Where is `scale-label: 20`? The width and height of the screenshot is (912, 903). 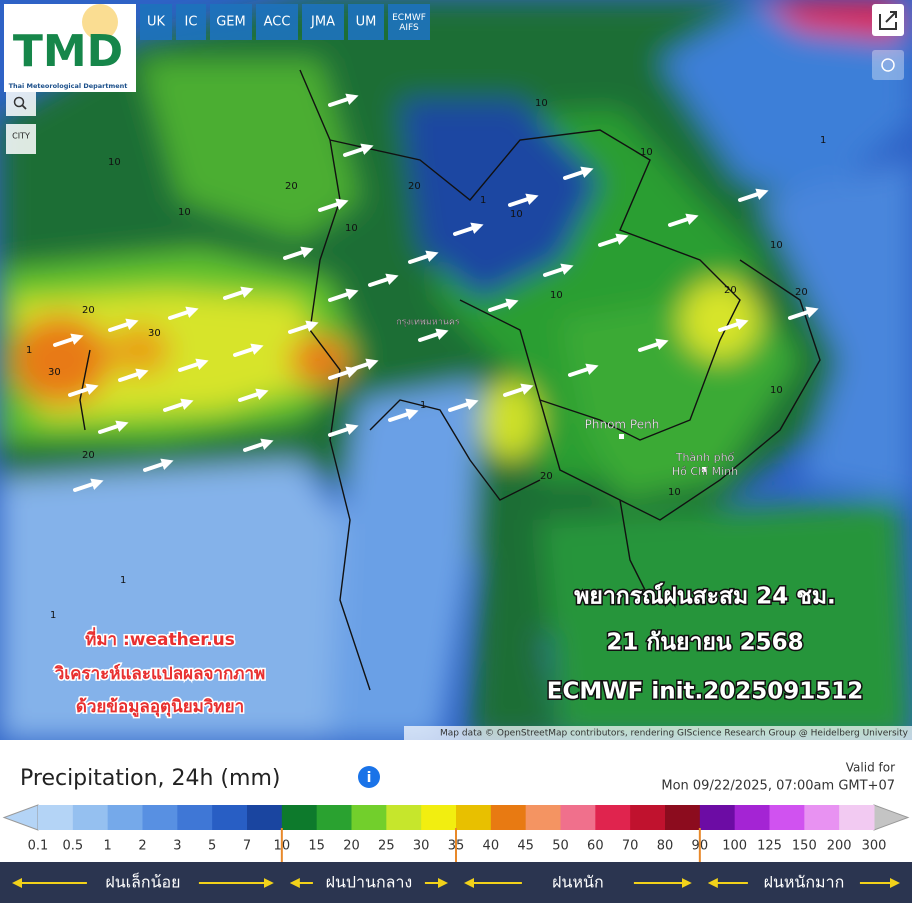 scale-label: 20 is located at coordinates (351, 846).